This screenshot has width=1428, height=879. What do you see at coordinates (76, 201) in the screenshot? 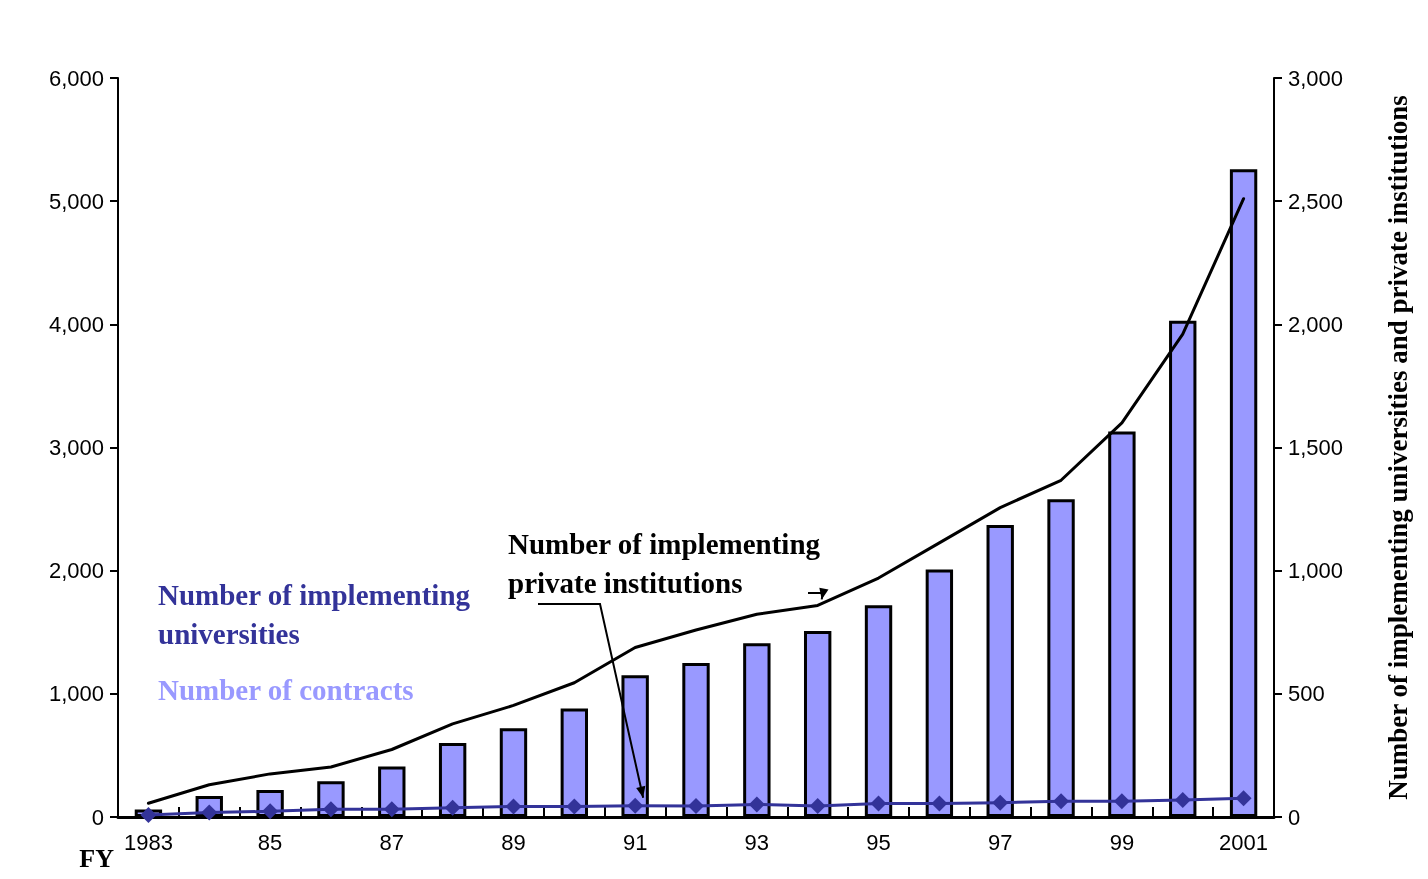
I see `y-tick-label: 5,000` at bounding box center [76, 201].